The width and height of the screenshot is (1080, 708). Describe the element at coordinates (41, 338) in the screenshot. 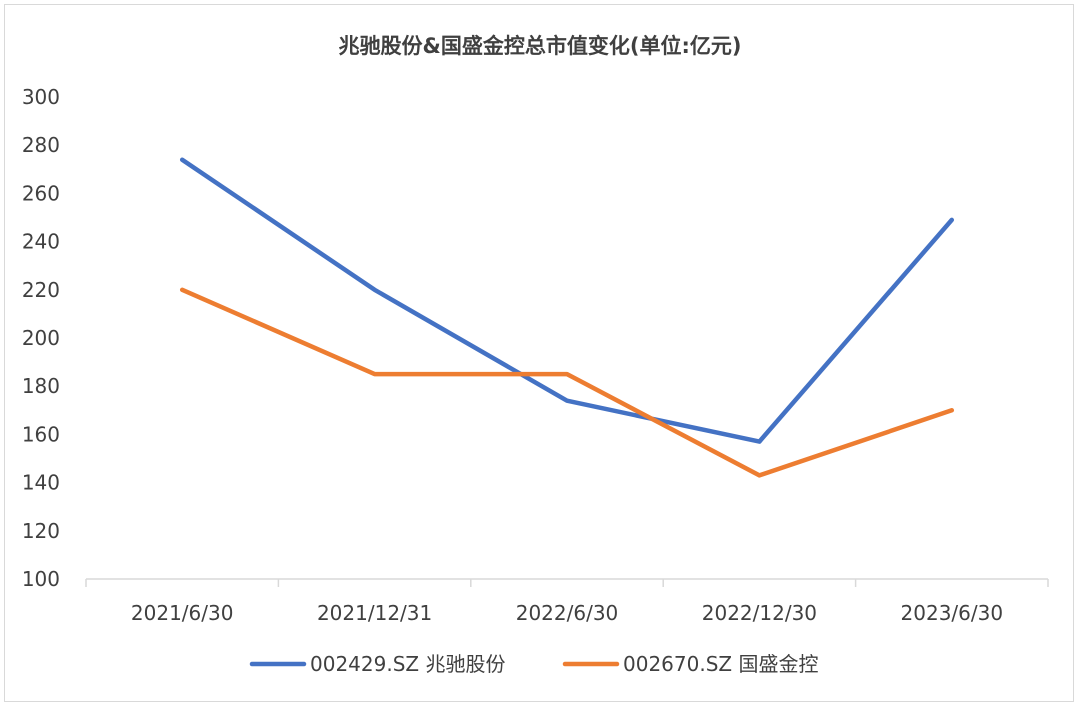

I see `y-tick-label: 200` at that location.